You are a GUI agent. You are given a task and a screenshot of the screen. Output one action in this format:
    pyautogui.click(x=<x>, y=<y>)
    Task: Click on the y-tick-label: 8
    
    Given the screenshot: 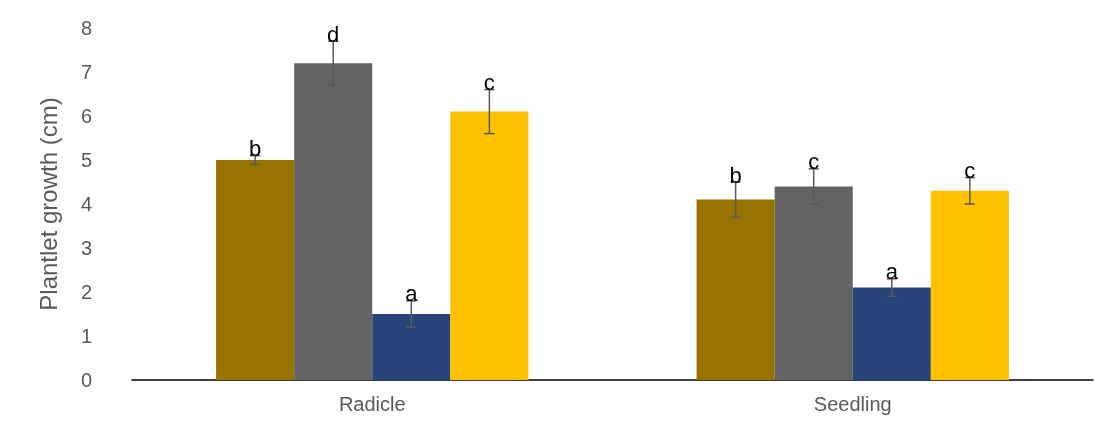 What is the action you would take?
    pyautogui.click(x=86, y=28)
    